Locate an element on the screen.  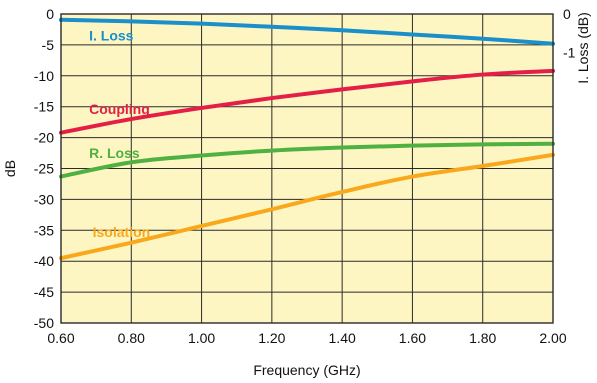
y-axis-label: dB is located at coordinates (10, 168).